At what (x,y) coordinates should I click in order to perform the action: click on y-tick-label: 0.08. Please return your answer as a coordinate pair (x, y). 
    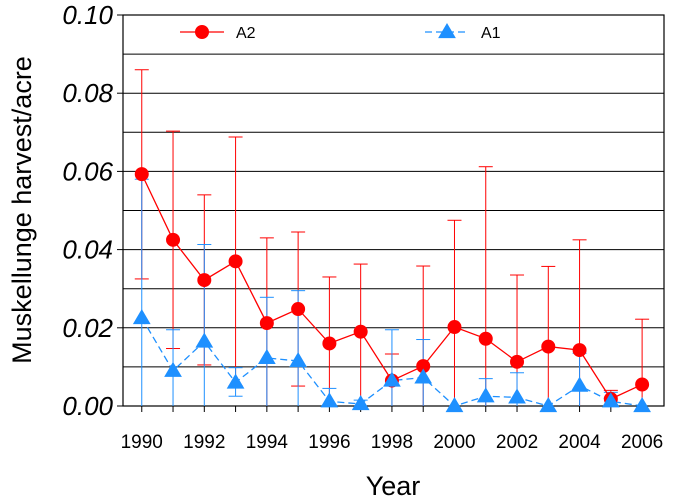
    Looking at the image, I should click on (87, 93).